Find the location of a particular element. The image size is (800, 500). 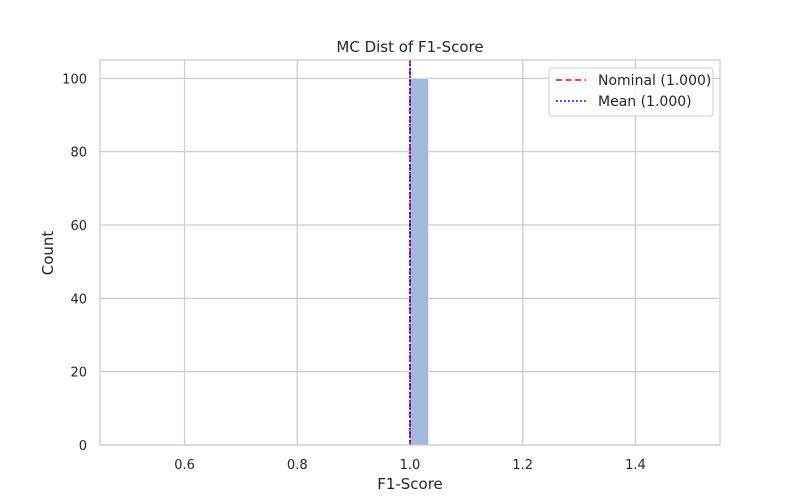

y-tick-label: 40 is located at coordinates (78, 299).